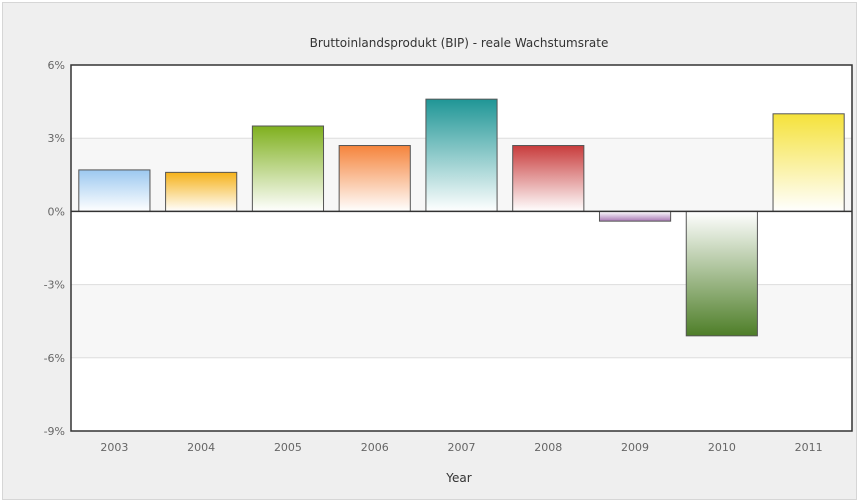  I want to click on bar-2004, so click(201, 191).